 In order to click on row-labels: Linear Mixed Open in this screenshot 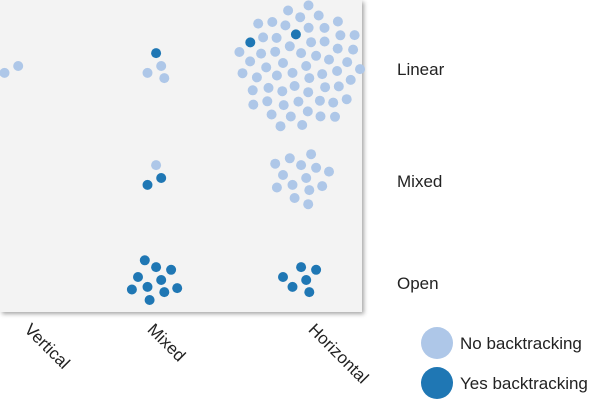, I will do `click(421, 176)`.